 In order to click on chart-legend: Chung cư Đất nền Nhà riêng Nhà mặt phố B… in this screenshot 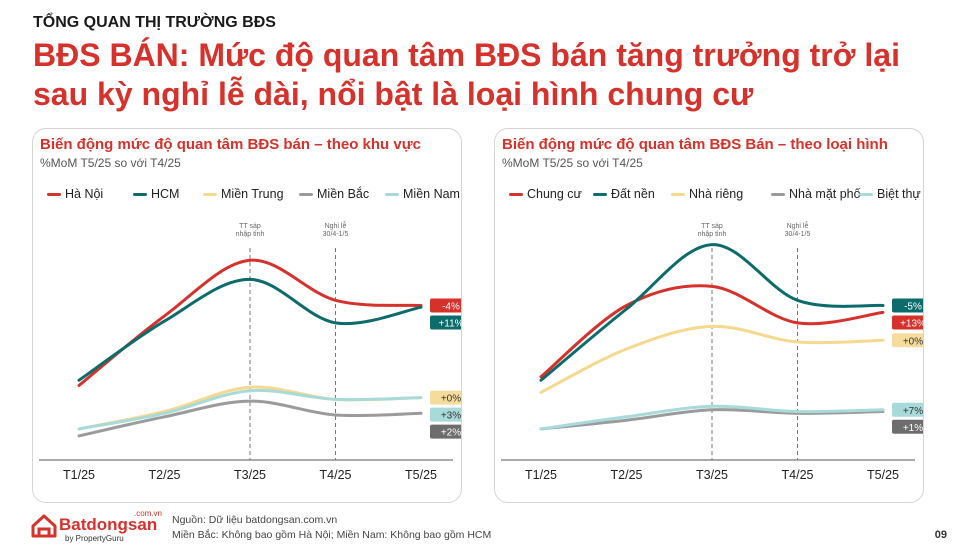, I will do `click(709, 195)`.